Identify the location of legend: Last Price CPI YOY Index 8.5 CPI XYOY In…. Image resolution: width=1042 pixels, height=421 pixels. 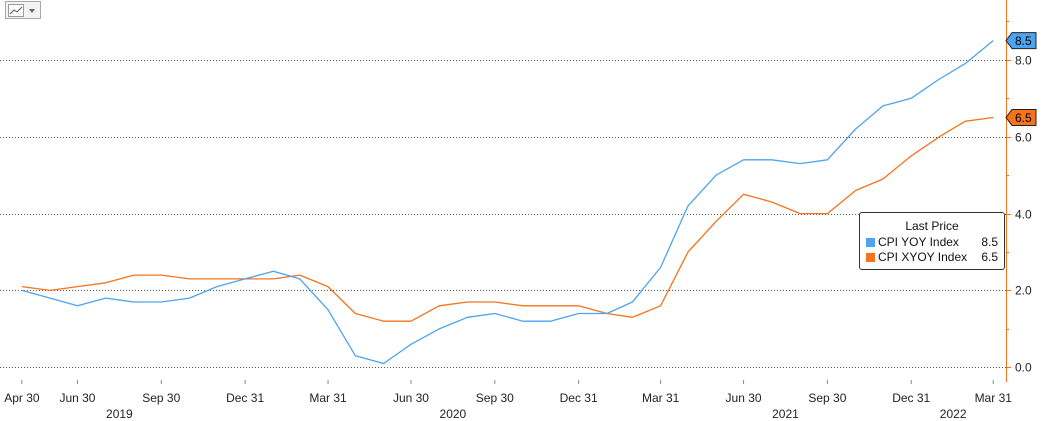
(932, 241).